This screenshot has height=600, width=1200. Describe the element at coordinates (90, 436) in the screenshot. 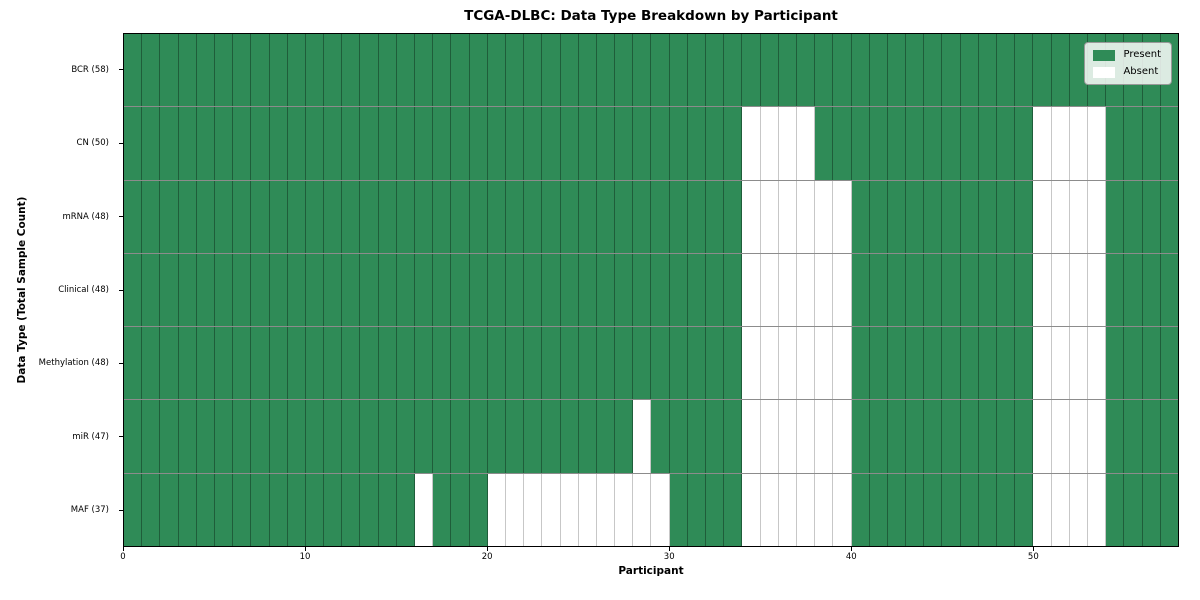

I see `y-tick-label: miR (47)` at that location.